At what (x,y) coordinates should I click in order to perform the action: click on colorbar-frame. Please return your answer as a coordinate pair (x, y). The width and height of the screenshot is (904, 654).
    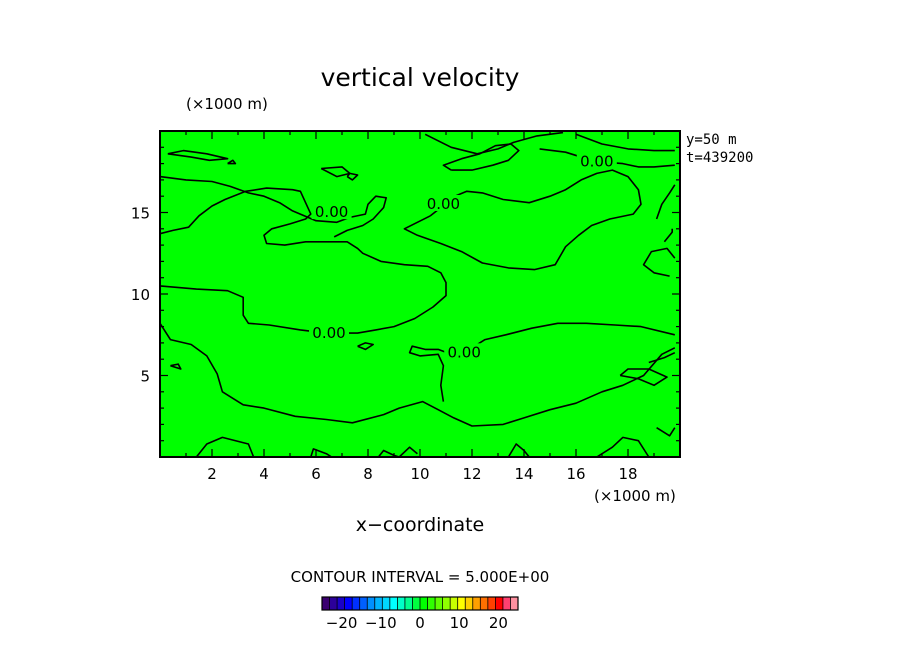
    Looking at the image, I should click on (420, 603).